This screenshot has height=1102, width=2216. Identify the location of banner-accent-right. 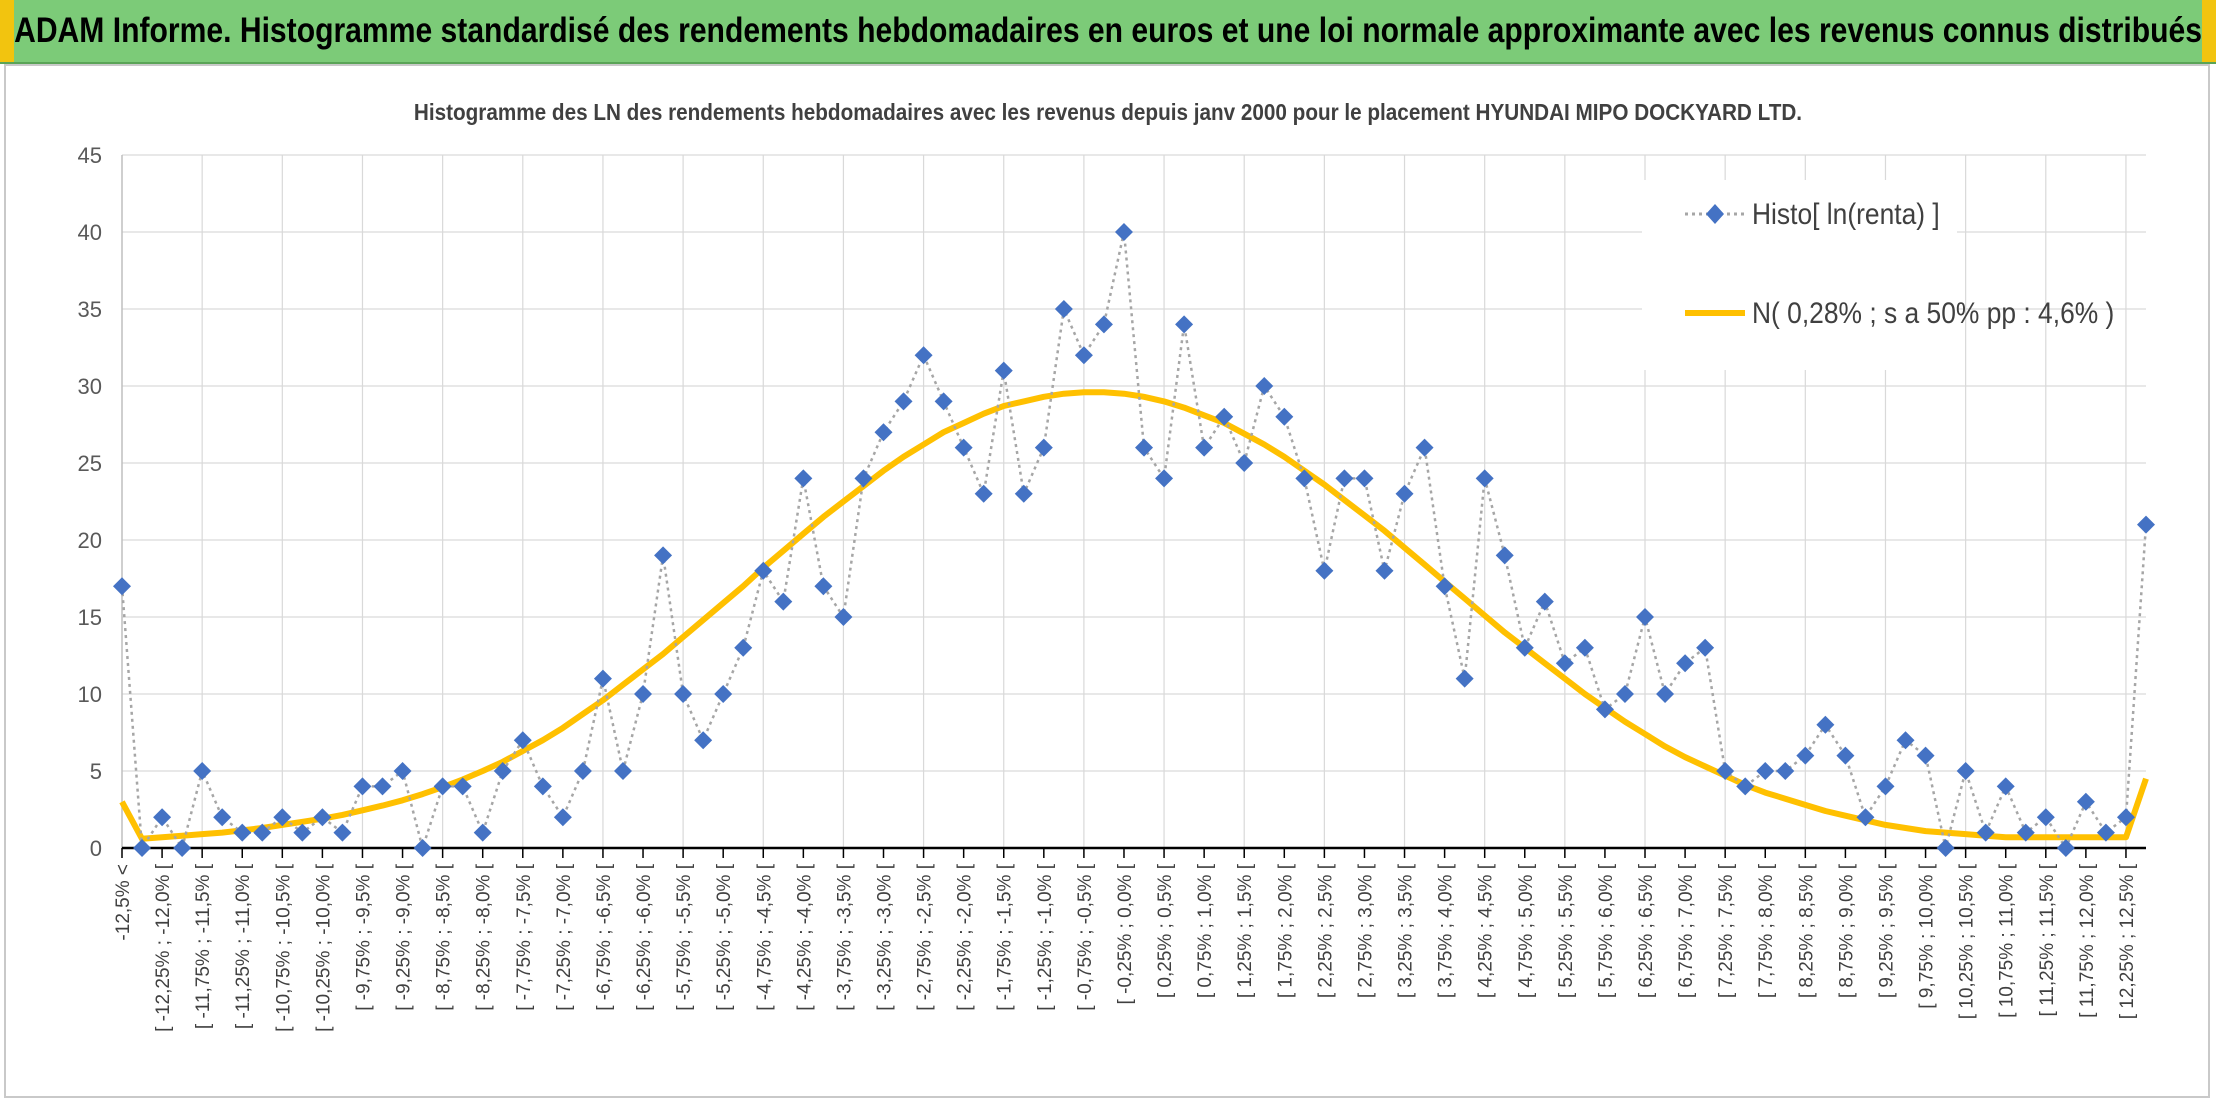
(2209, 31).